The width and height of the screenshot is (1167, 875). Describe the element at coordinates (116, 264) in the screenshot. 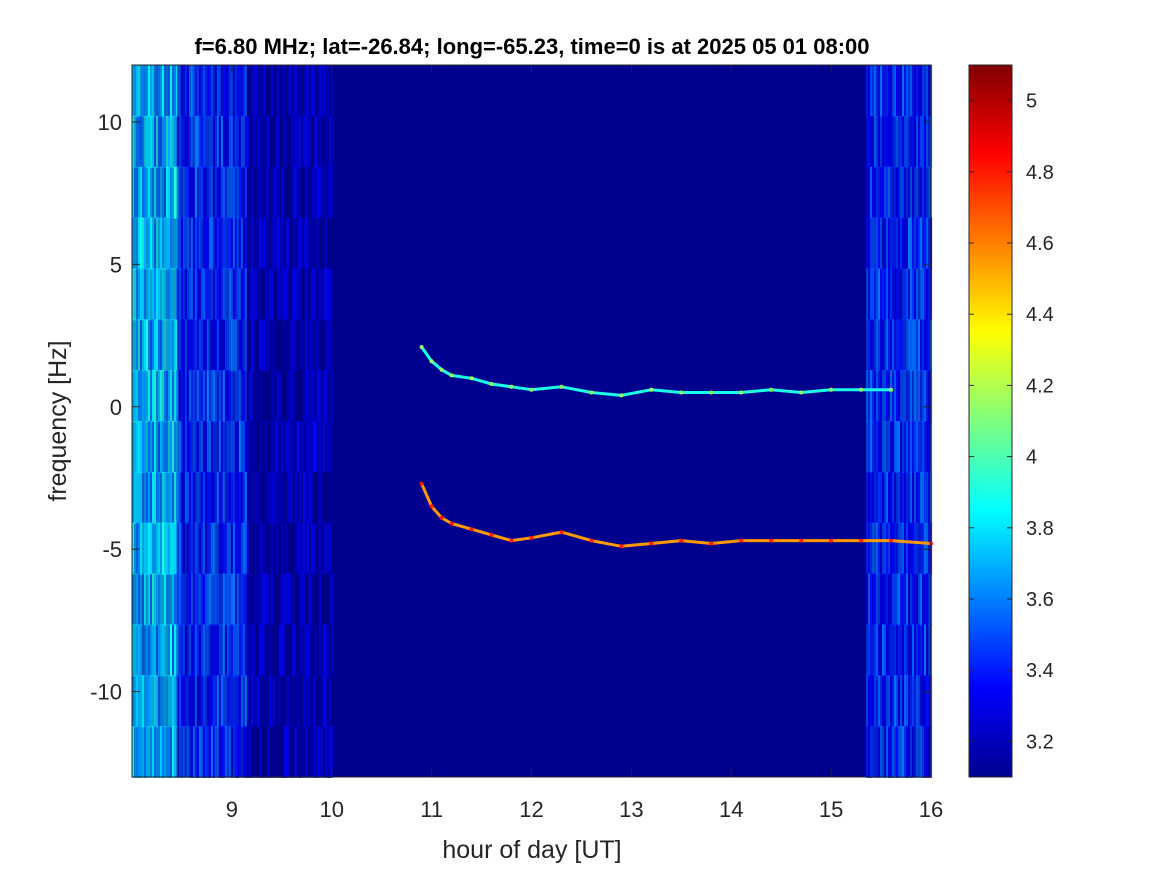

I see `y-tick-label: 5` at that location.